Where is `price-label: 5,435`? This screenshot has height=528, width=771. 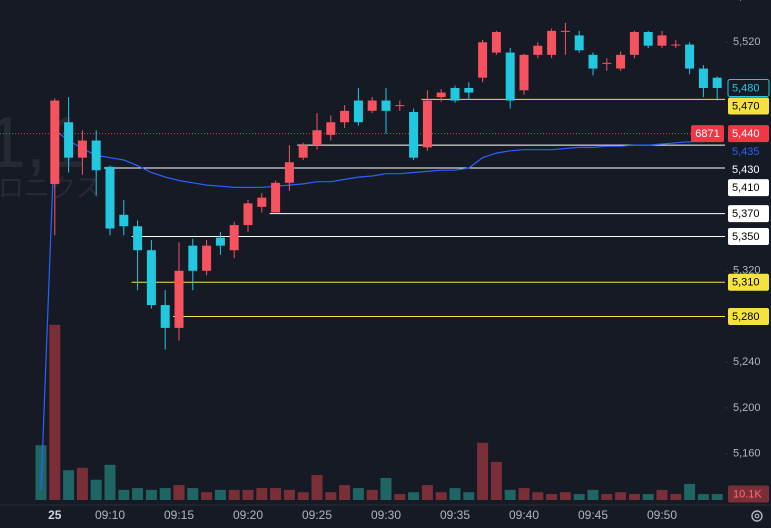 price-label: 5,435 is located at coordinates (746, 152).